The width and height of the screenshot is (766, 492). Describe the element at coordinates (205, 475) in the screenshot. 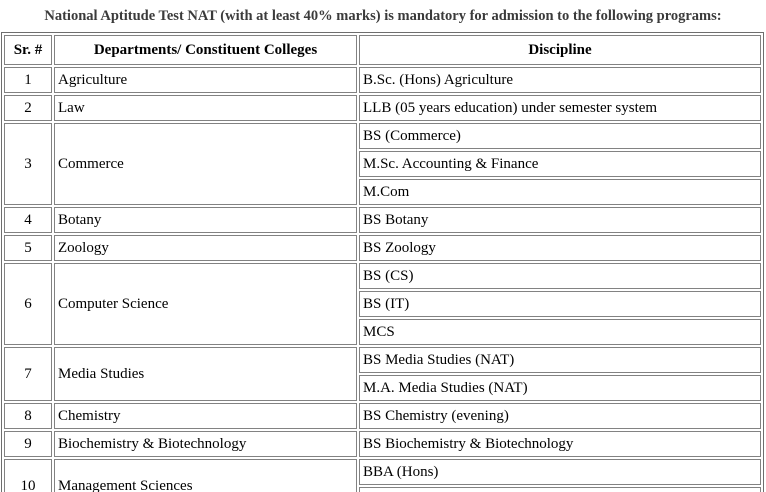

I see `department-cell: Management Sciences` at that location.